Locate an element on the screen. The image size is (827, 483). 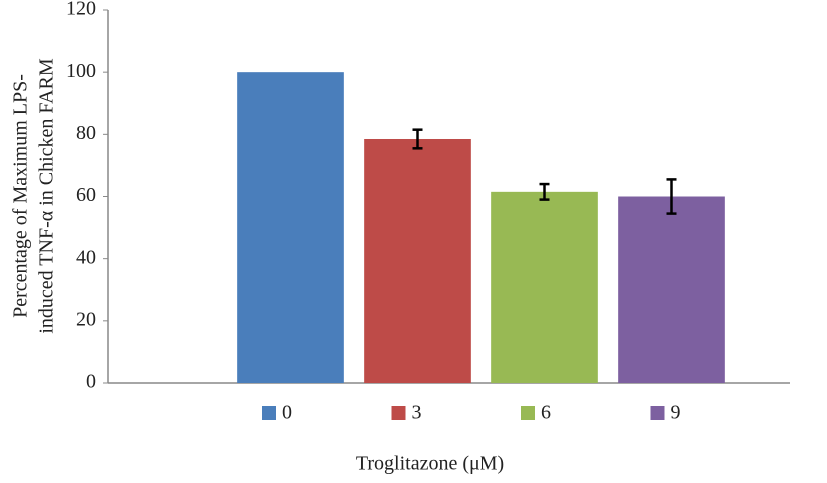
y-tick-label: 60 is located at coordinates (86, 195).